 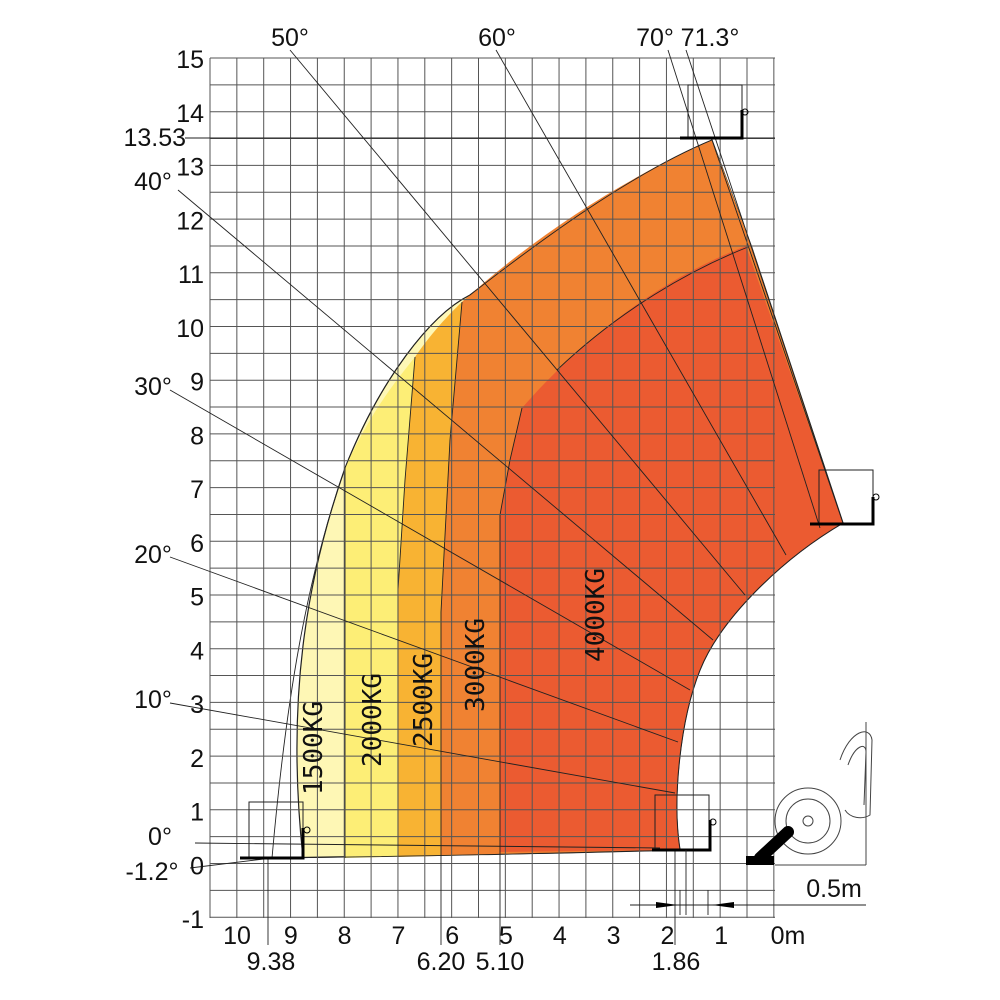 I want to click on fork-near, so click(x=682, y=836).